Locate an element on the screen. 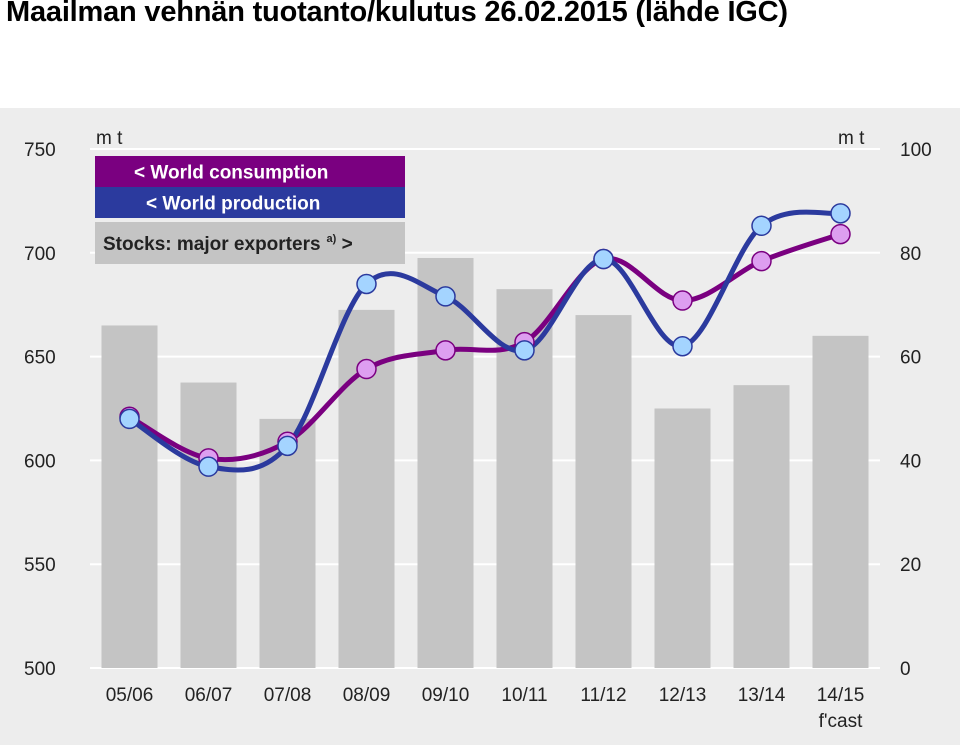 The width and height of the screenshot is (960, 745). x-tick-label: 05/06 is located at coordinates (130, 695).